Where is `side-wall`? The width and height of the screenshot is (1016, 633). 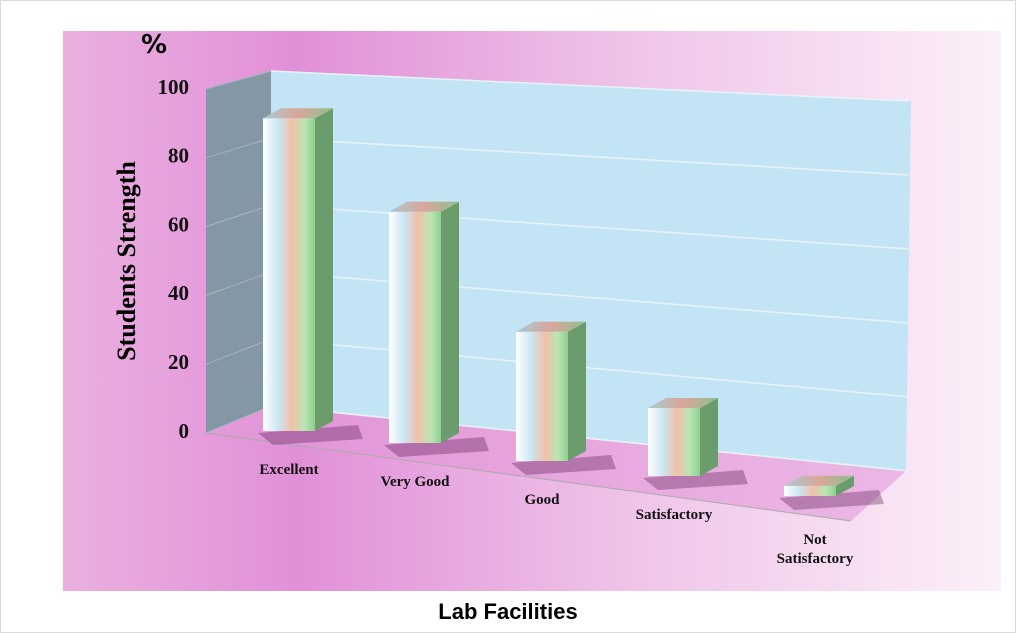 side-wall is located at coordinates (238, 252).